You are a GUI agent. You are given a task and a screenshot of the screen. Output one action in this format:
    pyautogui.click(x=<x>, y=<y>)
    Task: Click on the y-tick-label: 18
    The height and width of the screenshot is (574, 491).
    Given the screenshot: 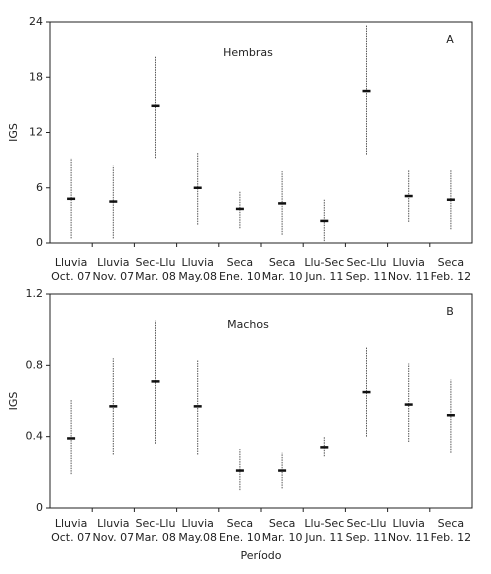 What is the action you would take?
    pyautogui.click(x=36, y=76)
    